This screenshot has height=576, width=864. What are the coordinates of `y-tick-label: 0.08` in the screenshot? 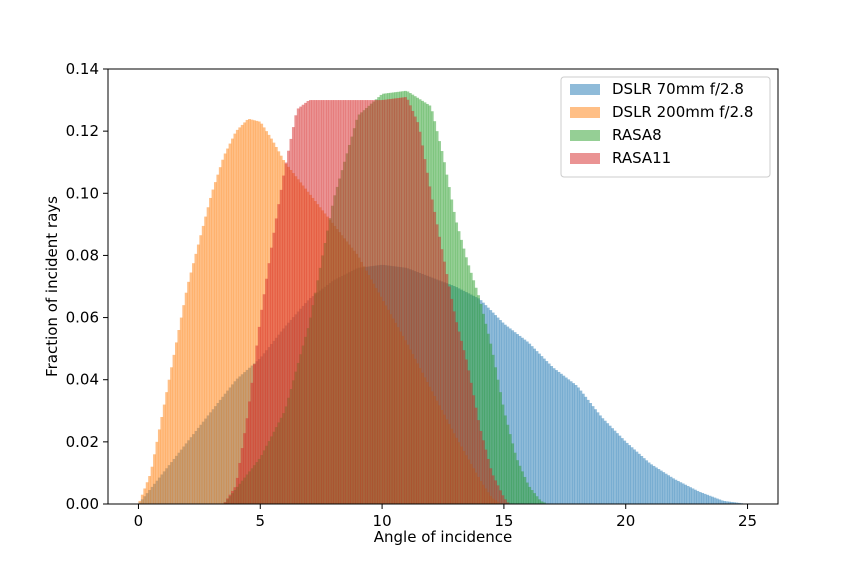 It's located at (82, 255).